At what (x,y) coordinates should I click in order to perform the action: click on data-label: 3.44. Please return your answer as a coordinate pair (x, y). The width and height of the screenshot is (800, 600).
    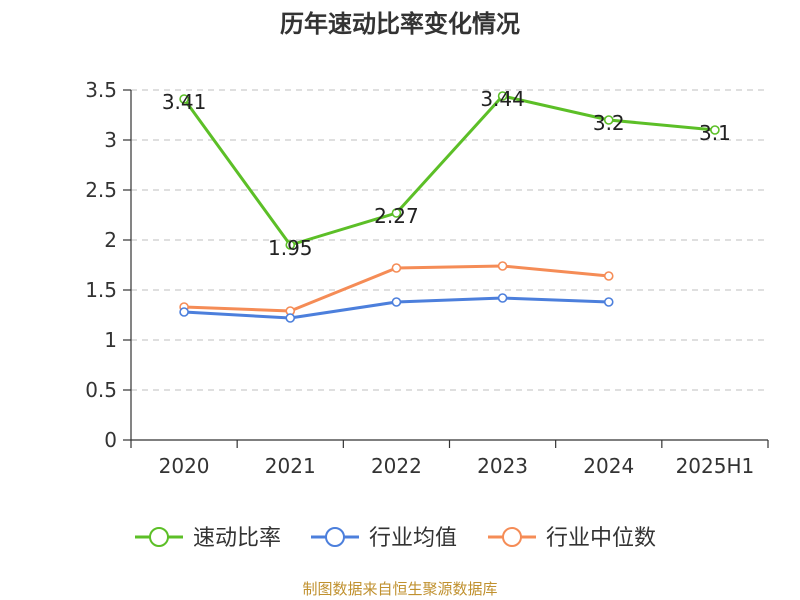
    Looking at the image, I should click on (502, 99).